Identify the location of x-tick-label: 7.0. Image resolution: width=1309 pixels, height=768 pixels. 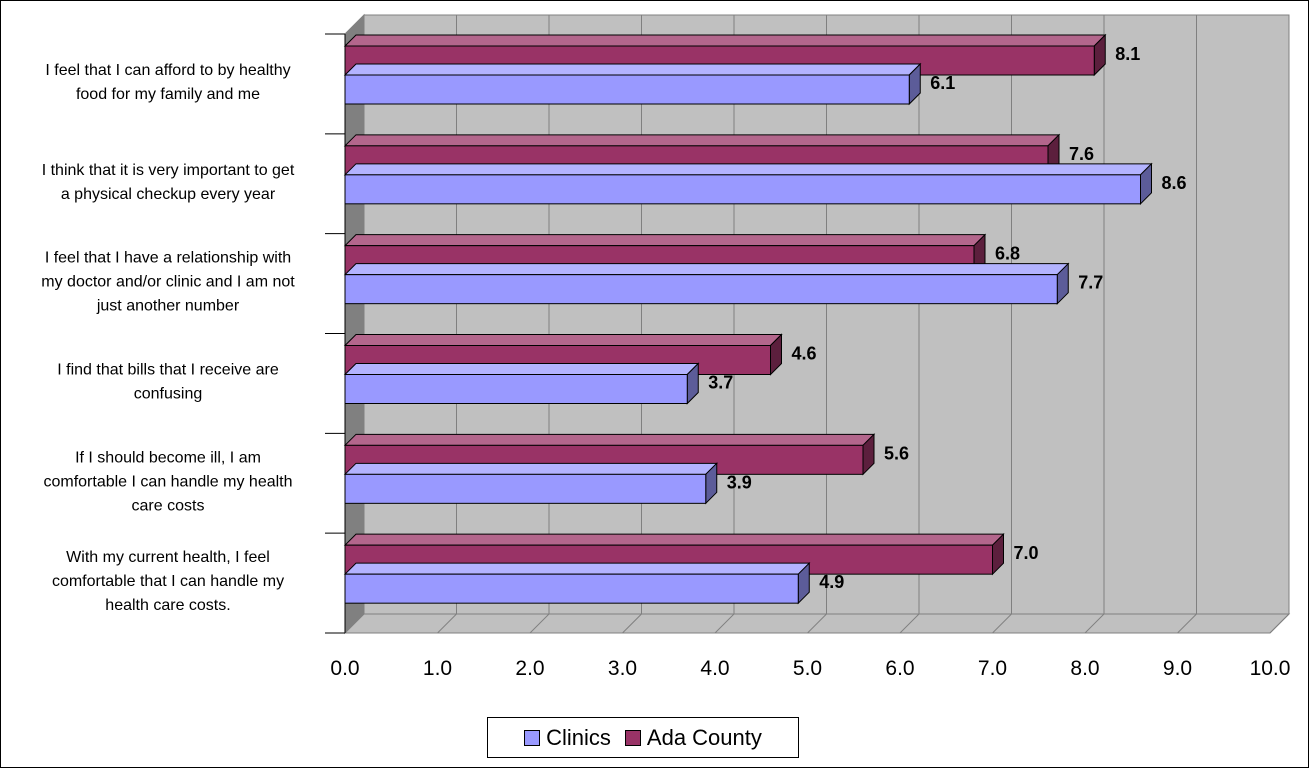
(992, 668).